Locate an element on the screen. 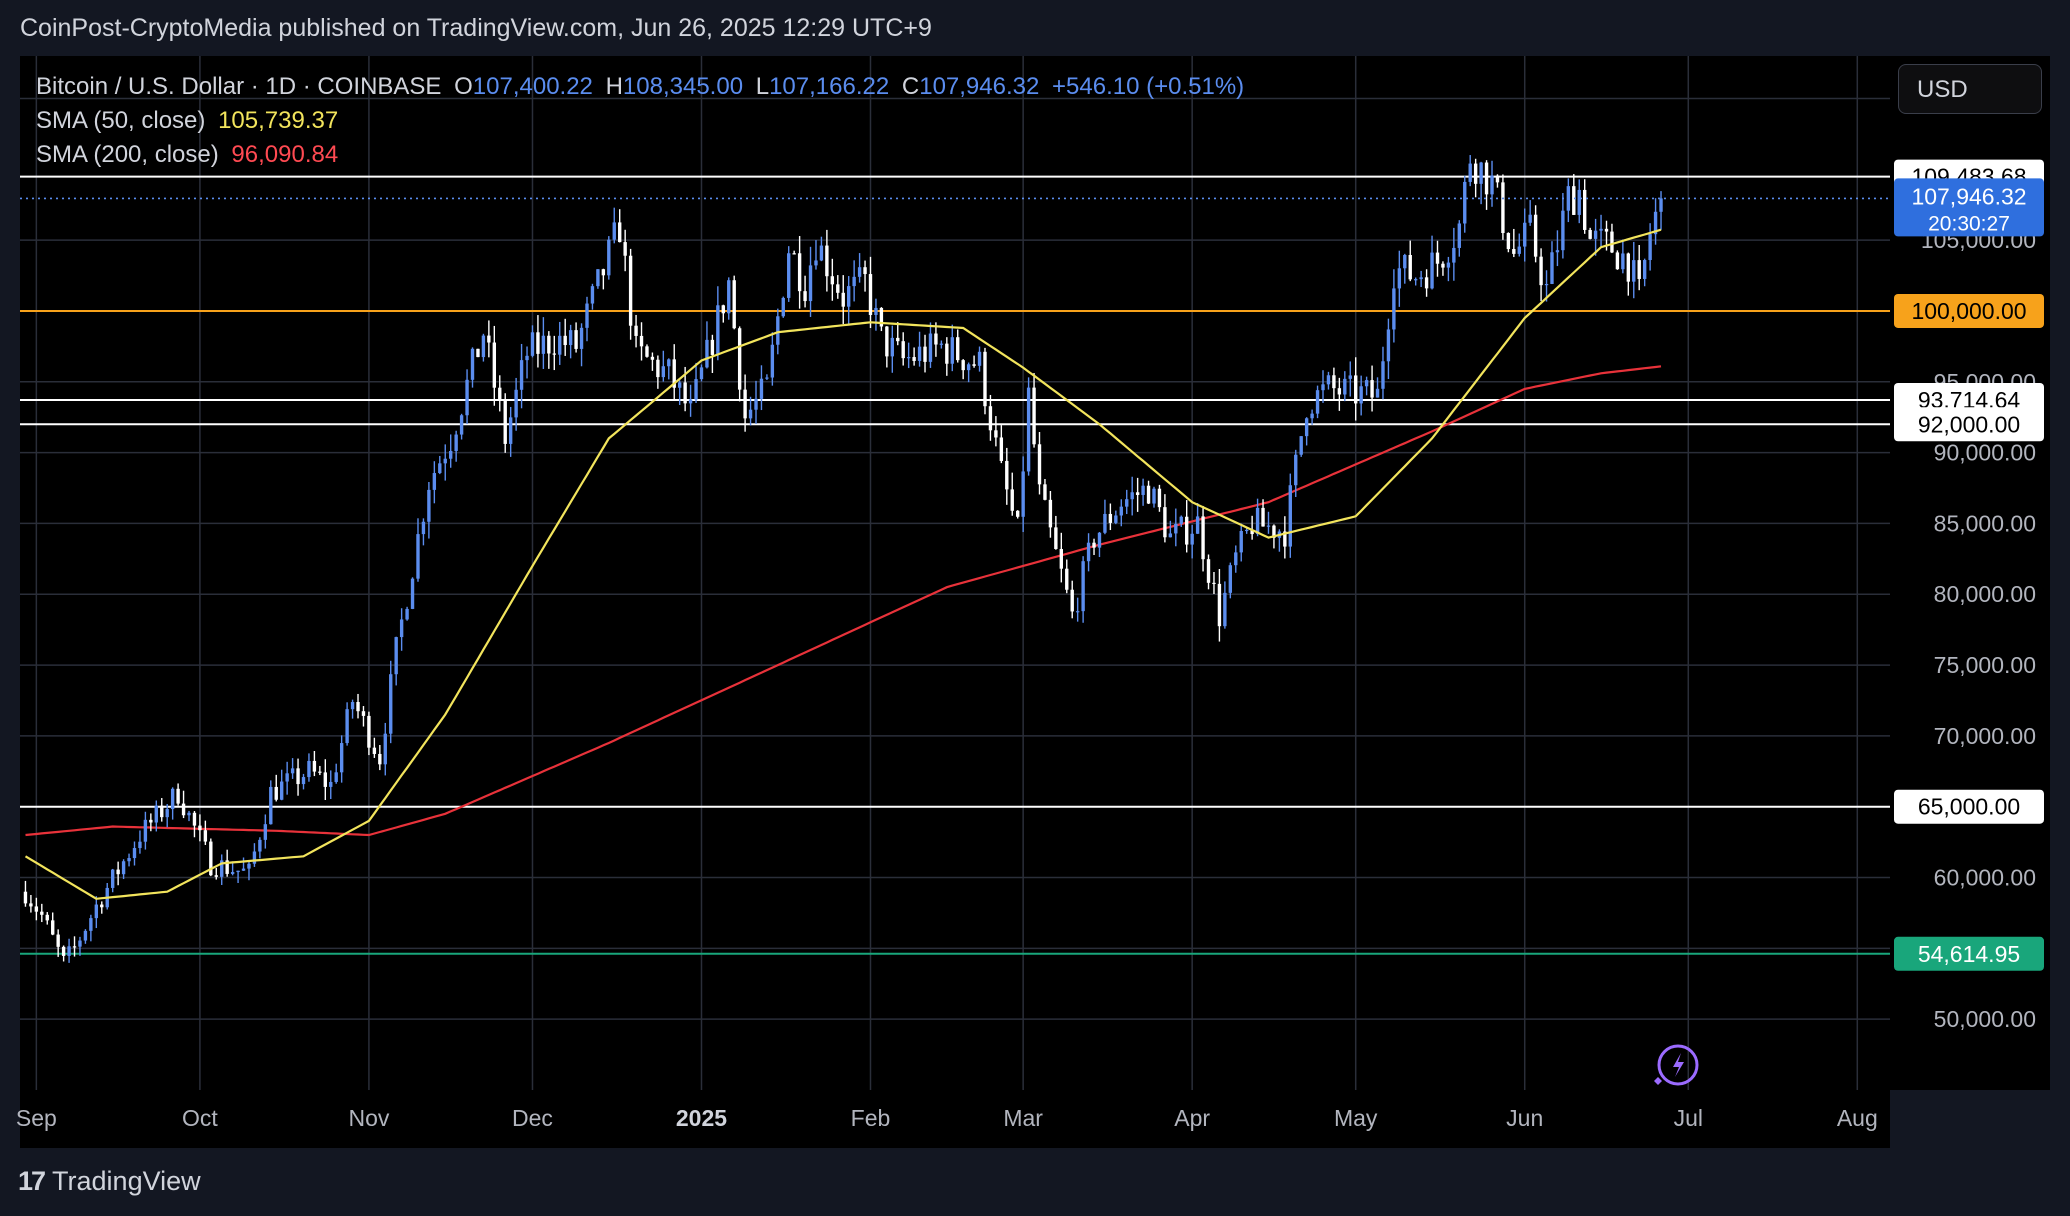 The height and width of the screenshot is (1216, 2070). low-value: 107,166.22 is located at coordinates (829, 86).